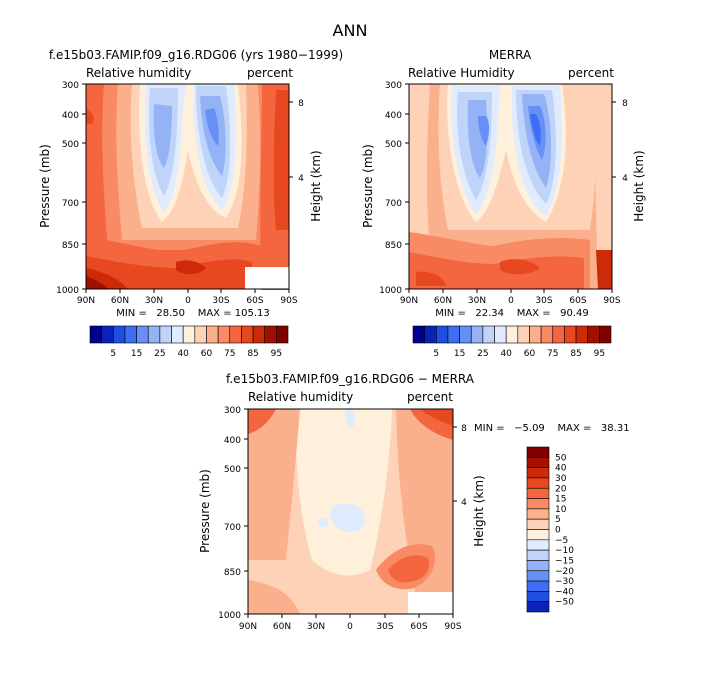 The image size is (701, 700). I want to click on colorbar-label: 60, so click(530, 354).